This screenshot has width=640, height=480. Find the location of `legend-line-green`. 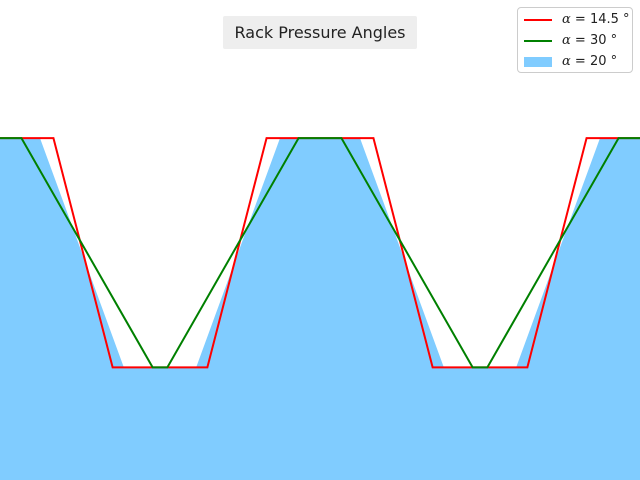

legend-line-green is located at coordinates (538, 41).